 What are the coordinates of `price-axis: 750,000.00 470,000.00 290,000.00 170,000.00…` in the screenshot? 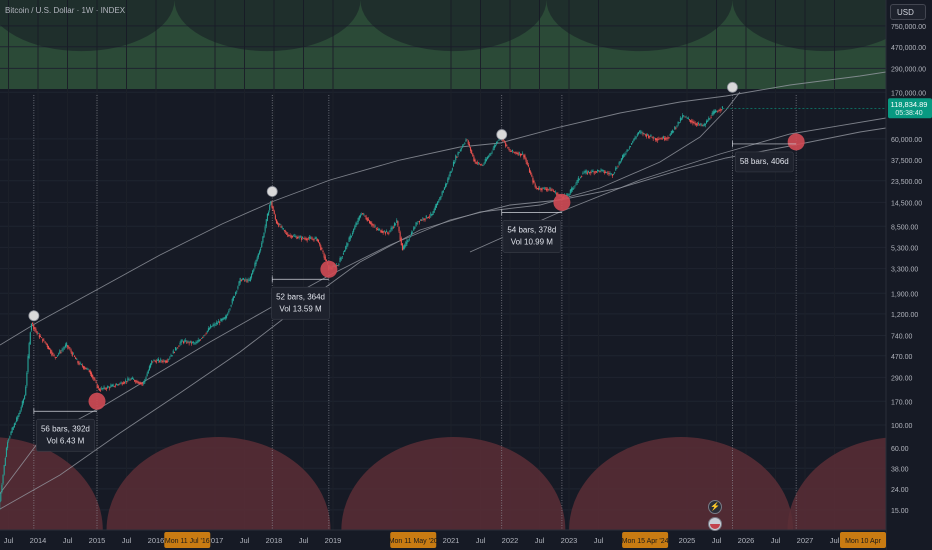 It's located at (908, 269).